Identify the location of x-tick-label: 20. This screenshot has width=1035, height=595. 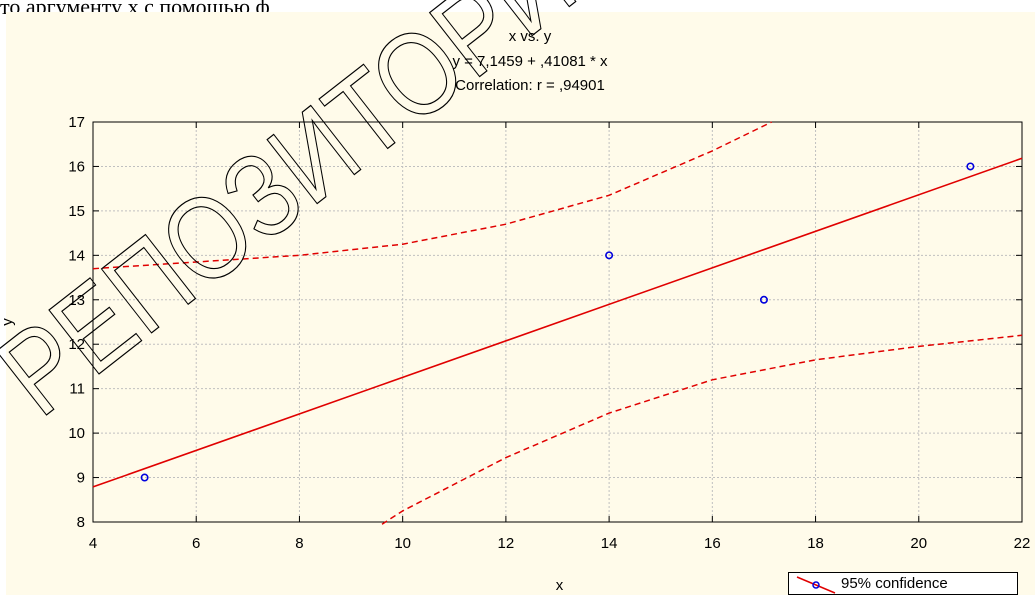
(918, 543).